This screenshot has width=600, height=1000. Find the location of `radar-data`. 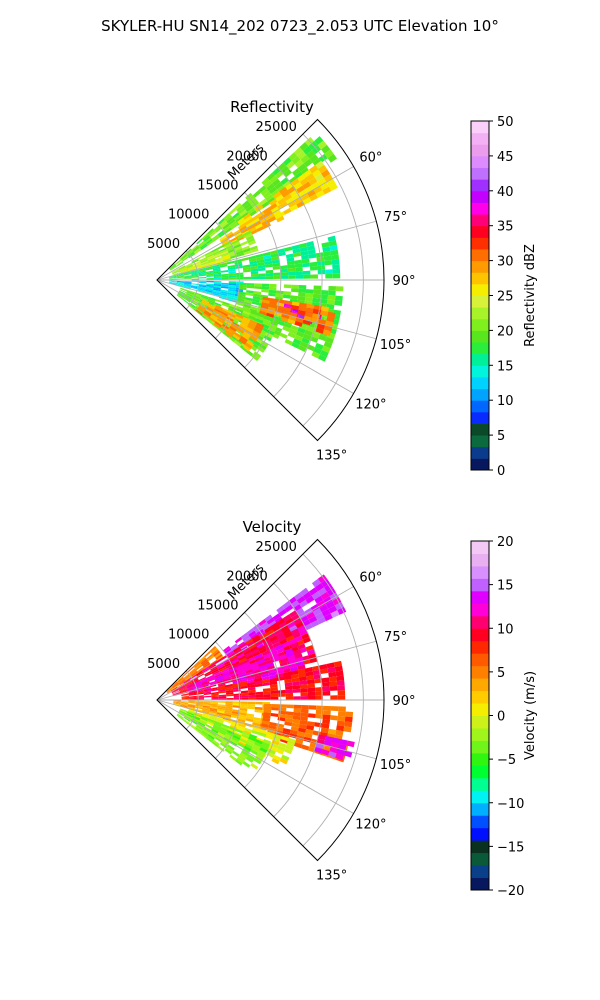

radar-data is located at coordinates (256, 249).